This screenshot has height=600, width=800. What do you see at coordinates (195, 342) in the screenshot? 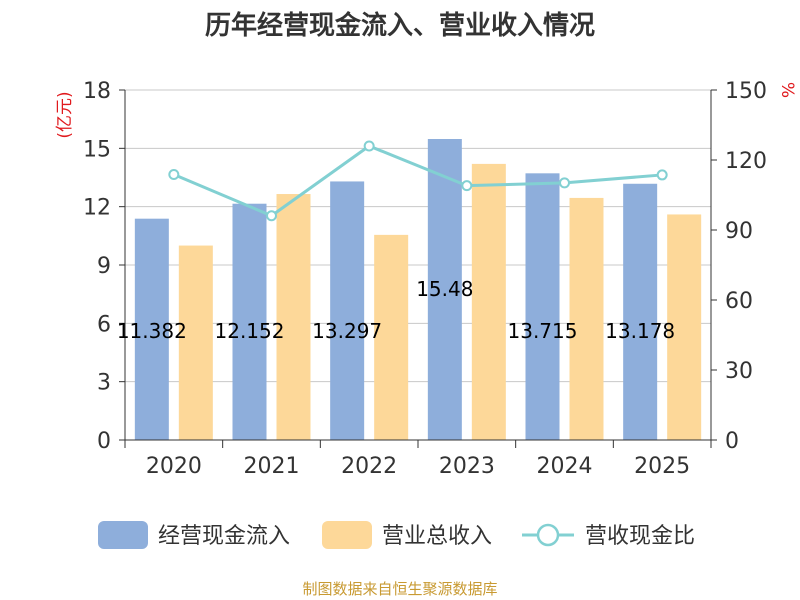
I see `bar-revenue-2020` at bounding box center [195, 342].